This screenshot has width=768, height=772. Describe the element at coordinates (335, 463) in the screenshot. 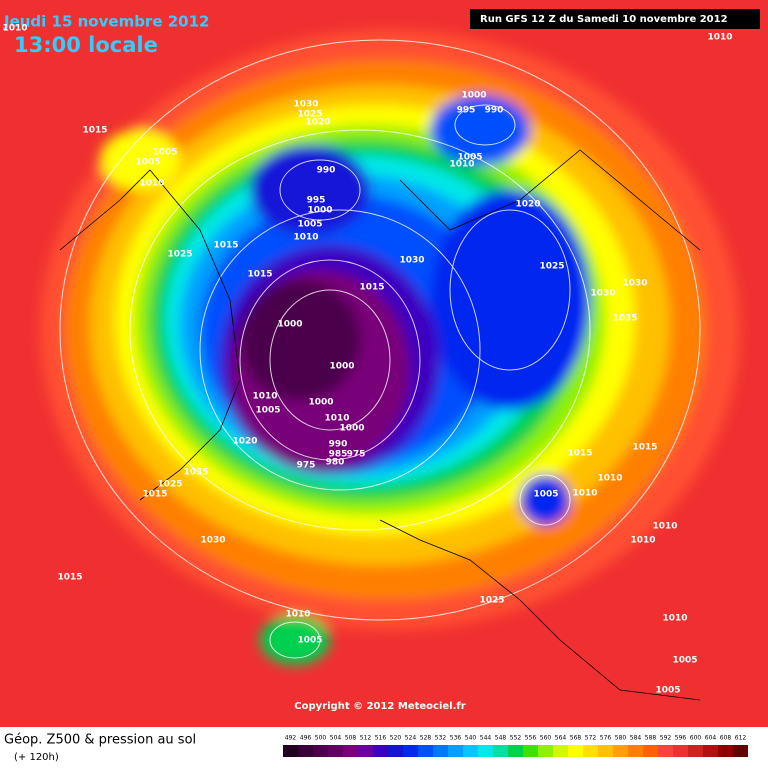

I see `pressure-label: 980` at that location.